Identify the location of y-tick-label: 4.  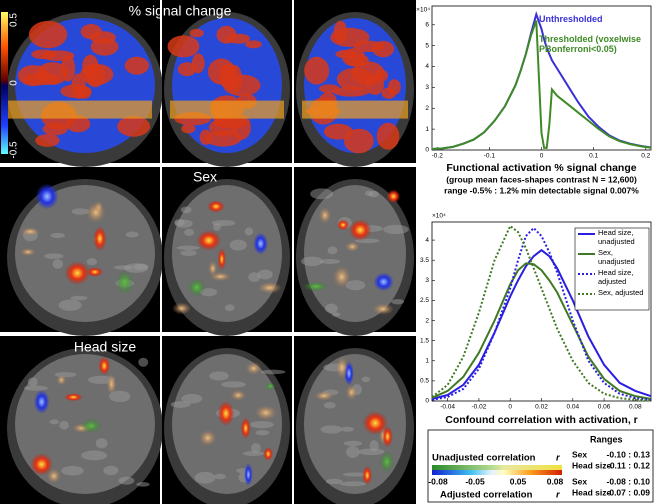
(427, 240).